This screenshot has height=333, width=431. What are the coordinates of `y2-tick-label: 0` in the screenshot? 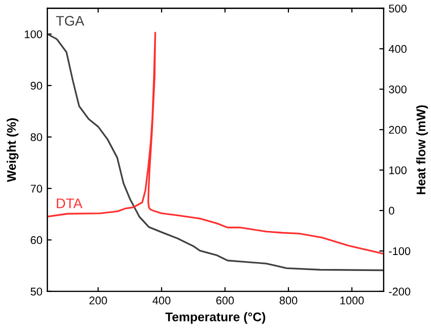 It's located at (391, 210).